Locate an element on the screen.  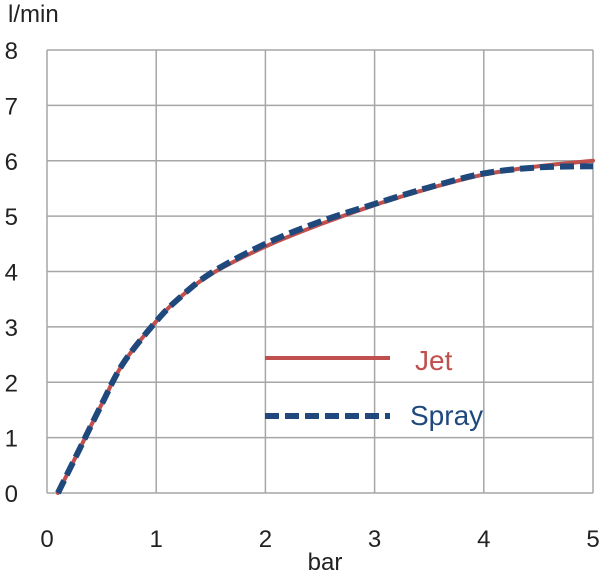
legend: Jet Spray is located at coordinates (374, 388).